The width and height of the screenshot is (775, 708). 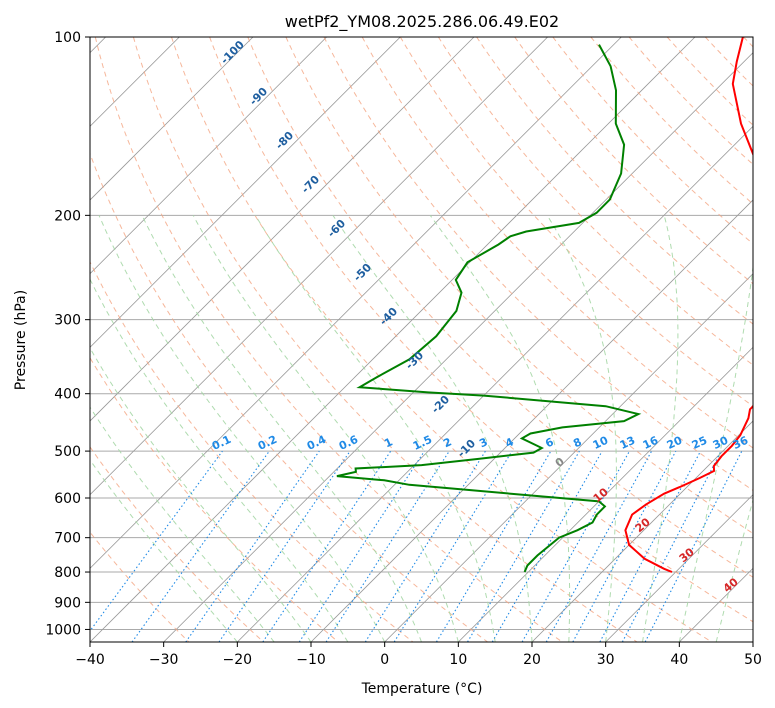 What do you see at coordinates (601, 443) in the screenshot?
I see `mixing-ratio-label: 10` at bounding box center [601, 443].